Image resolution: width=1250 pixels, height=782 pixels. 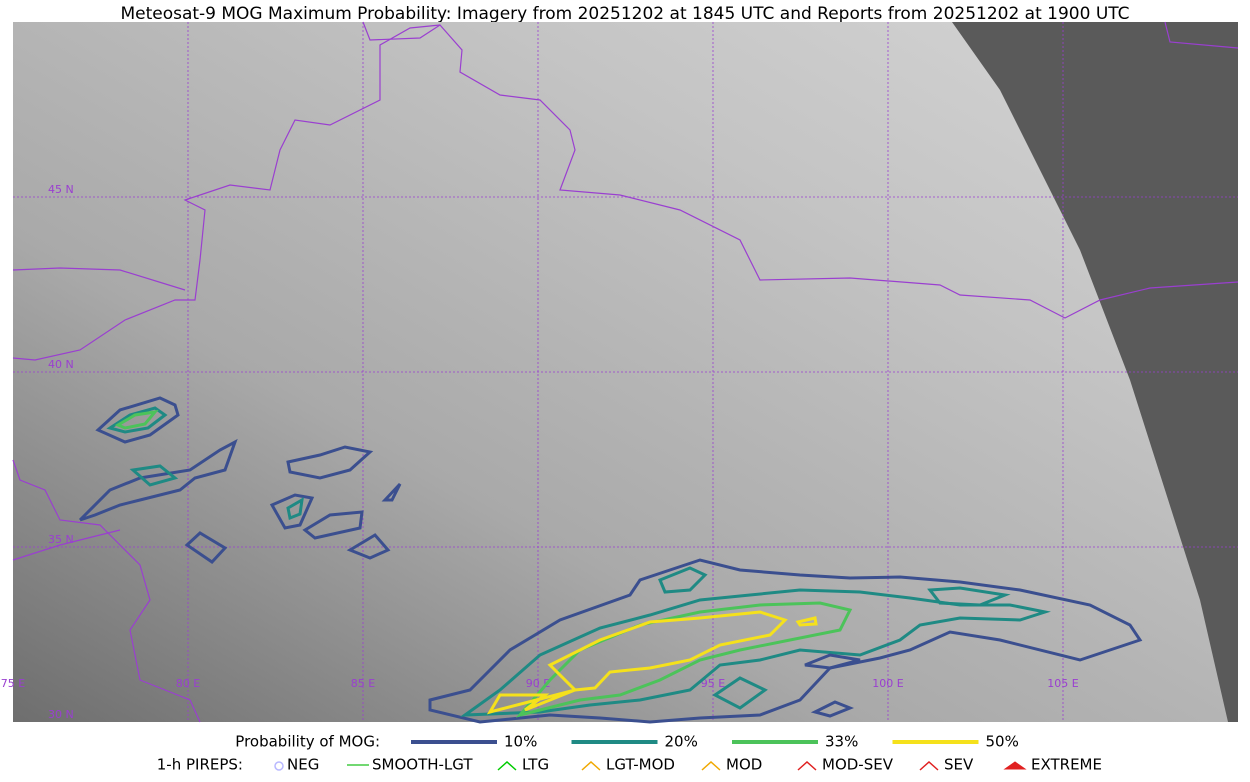 I want to click on lon-label: 80 E, so click(x=188, y=683).